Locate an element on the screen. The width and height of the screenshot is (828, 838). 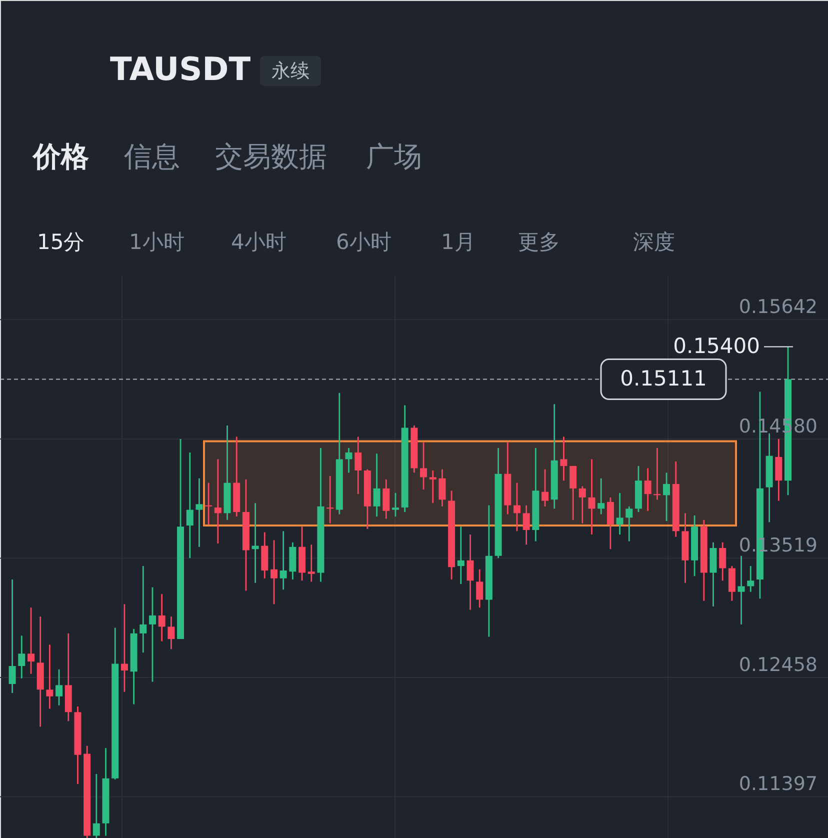
y-tick-label: 0.11397 is located at coordinates (778, 784).